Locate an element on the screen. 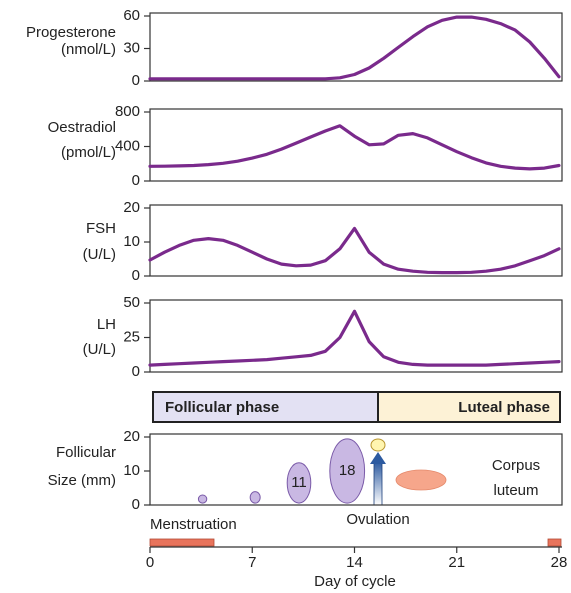 The width and height of the screenshot is (571, 593). corpus-luteum is located at coordinates (421, 480).